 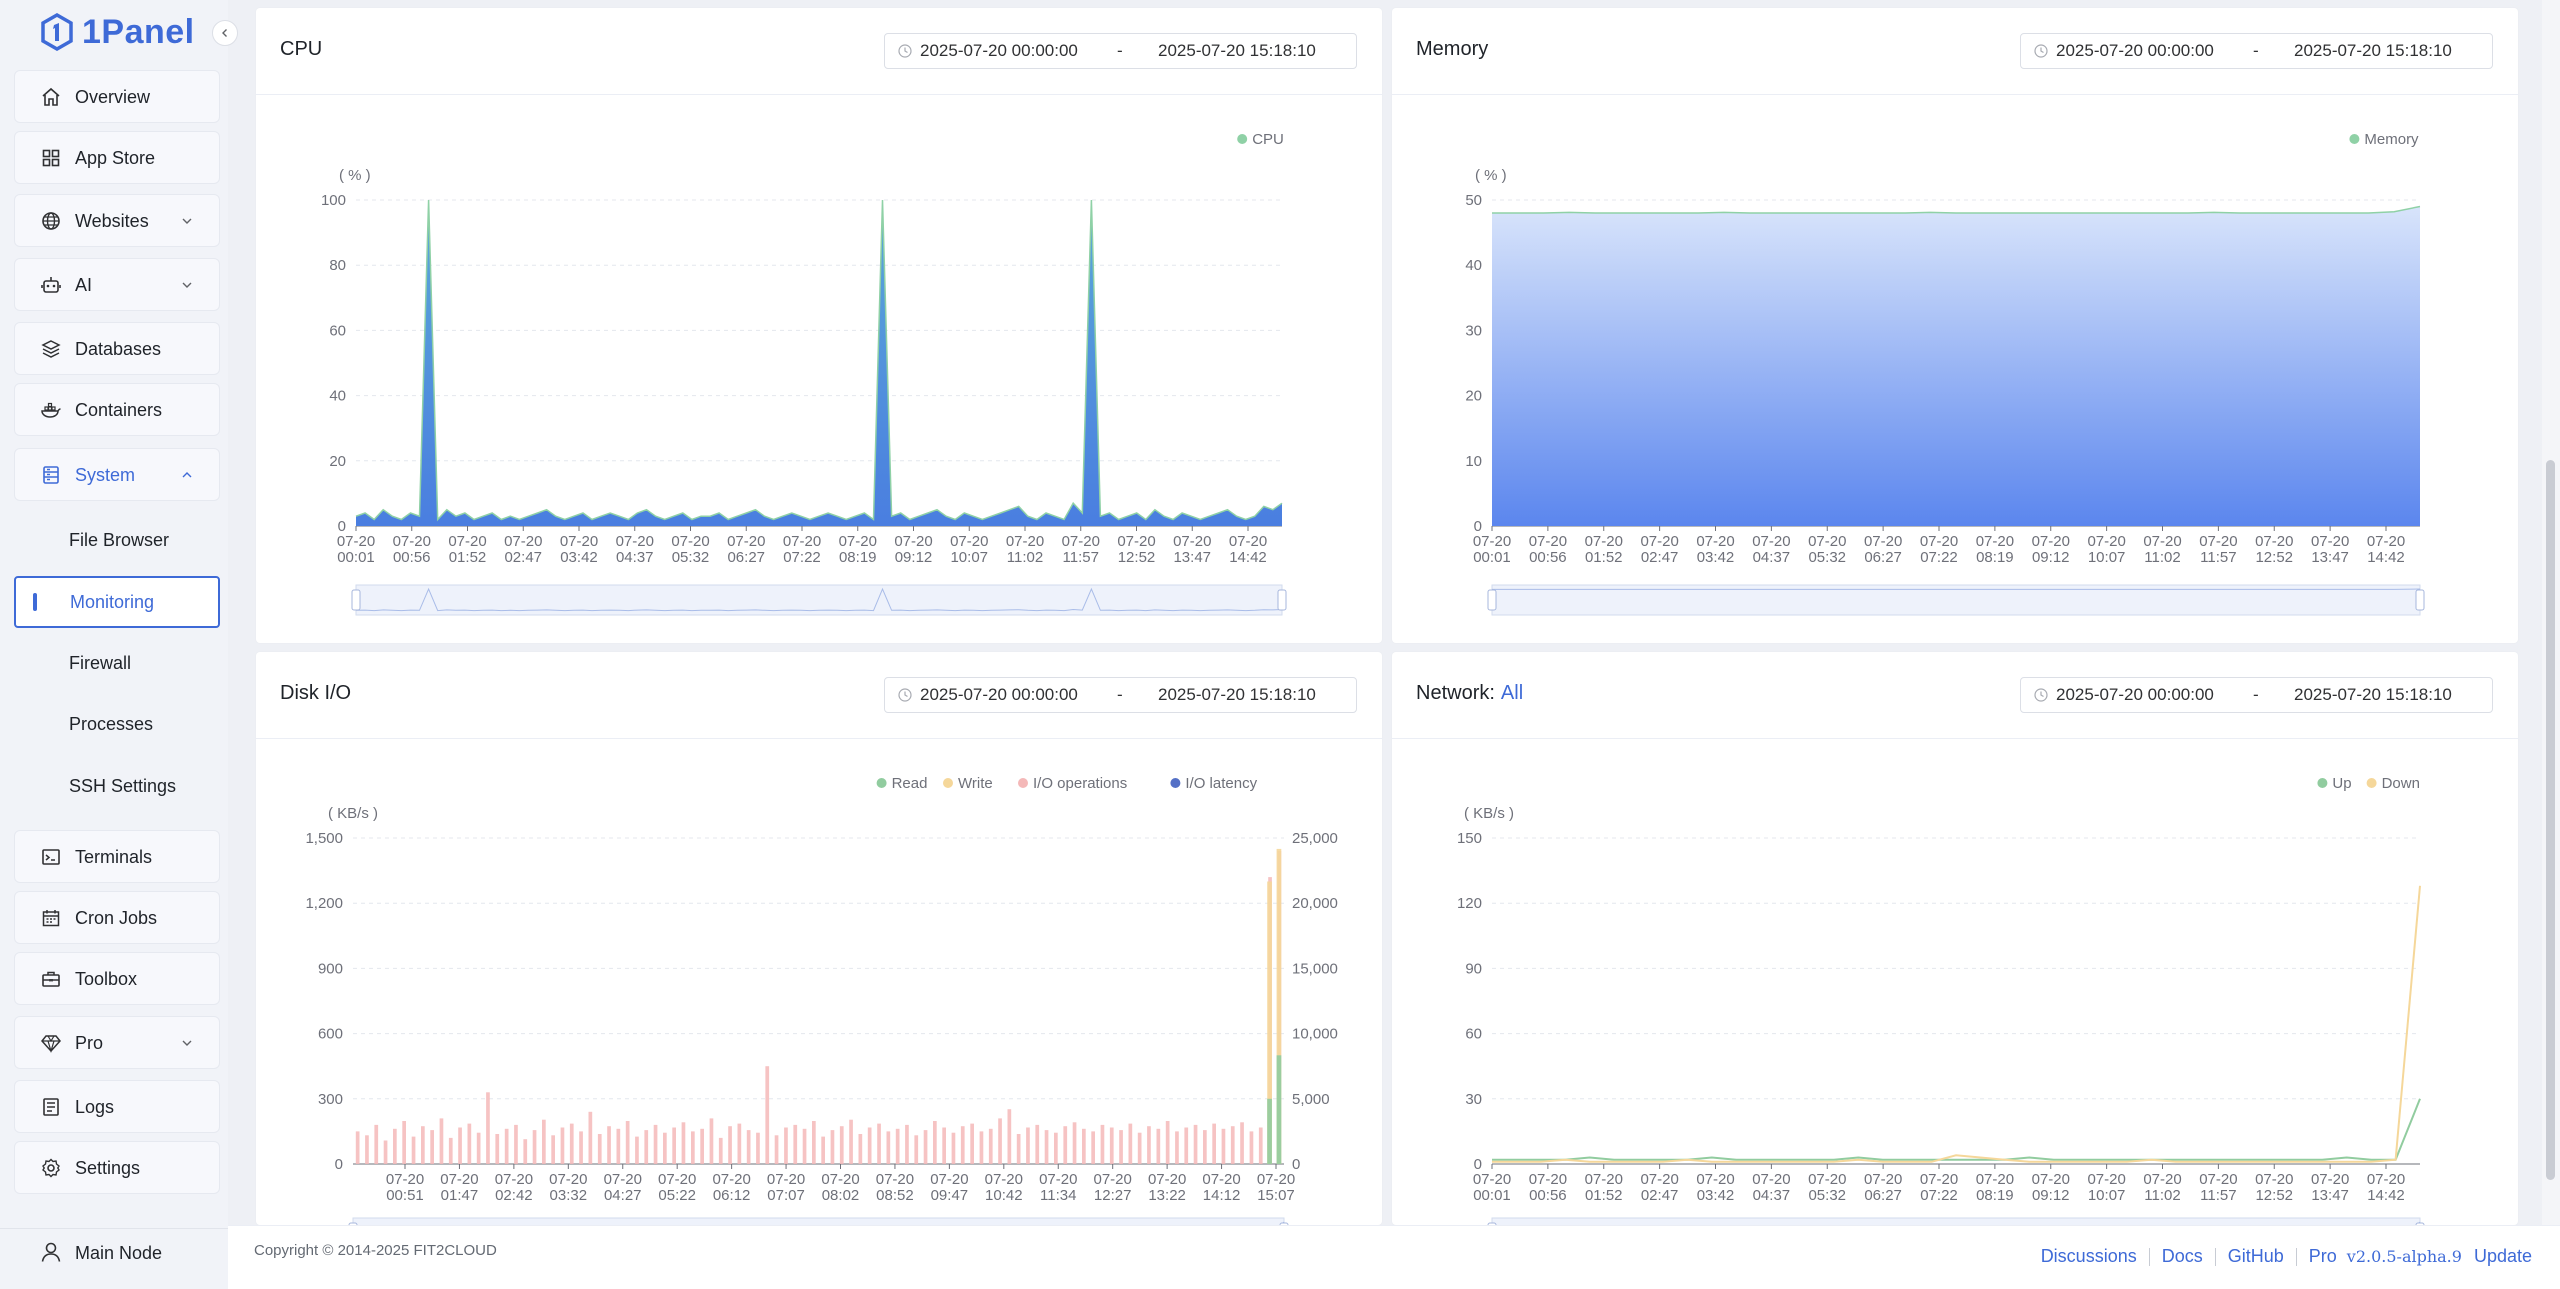 I want to click on sidebar-item-terminals: Terminals, so click(x=117, y=856).